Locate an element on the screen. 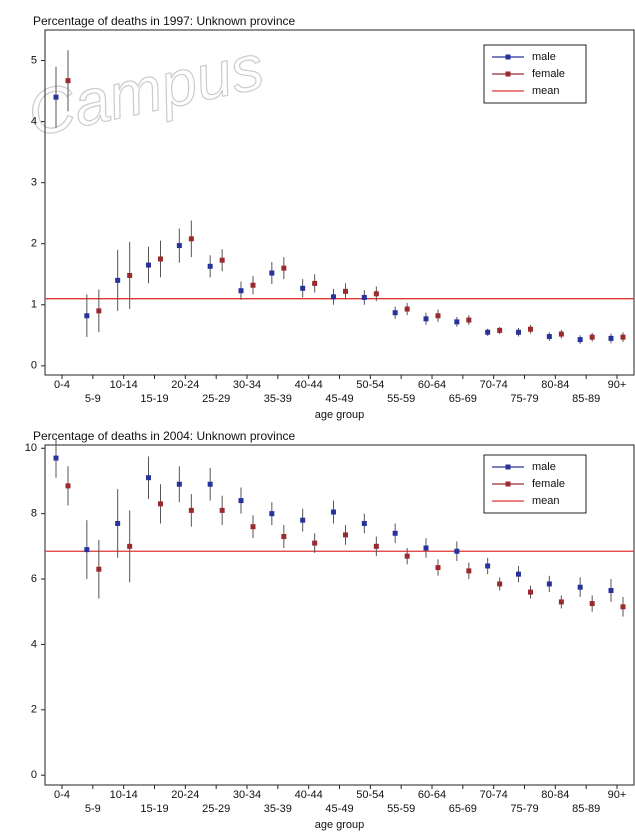  y-tick-label: 1 is located at coordinates (34, 305).